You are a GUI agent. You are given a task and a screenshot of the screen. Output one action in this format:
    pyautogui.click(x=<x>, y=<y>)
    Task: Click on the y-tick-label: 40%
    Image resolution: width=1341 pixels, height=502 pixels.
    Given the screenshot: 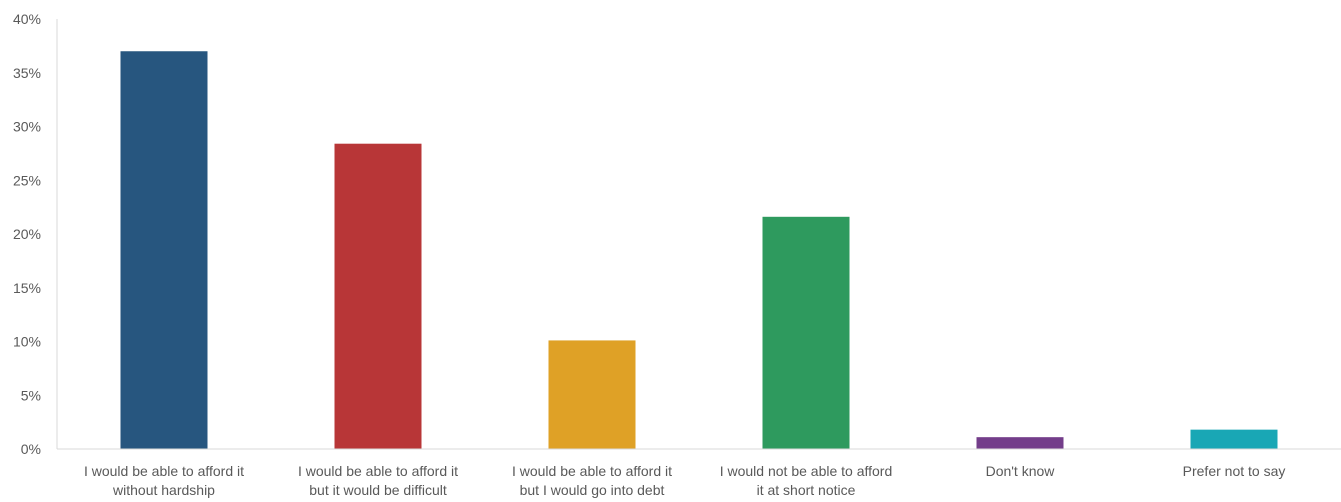 What is the action you would take?
    pyautogui.click(x=27, y=19)
    